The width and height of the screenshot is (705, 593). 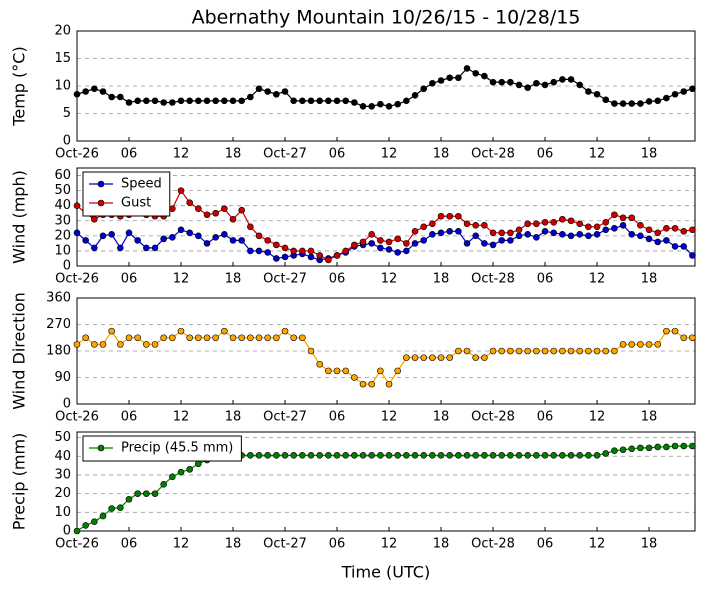 I want to click on y-tick-label: 360, so click(x=58, y=298).